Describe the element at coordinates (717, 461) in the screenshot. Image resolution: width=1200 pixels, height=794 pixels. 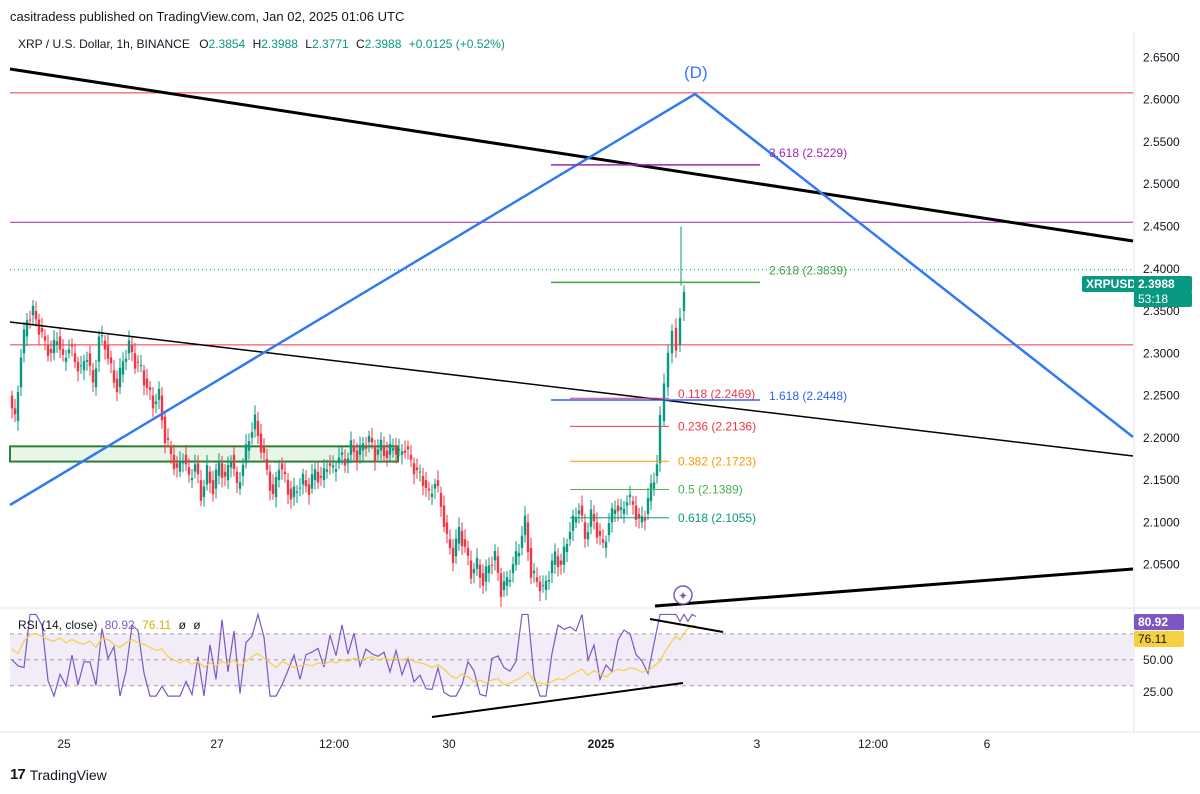
I see `fib-retracement-label: 0.382 (2.1723)` at that location.